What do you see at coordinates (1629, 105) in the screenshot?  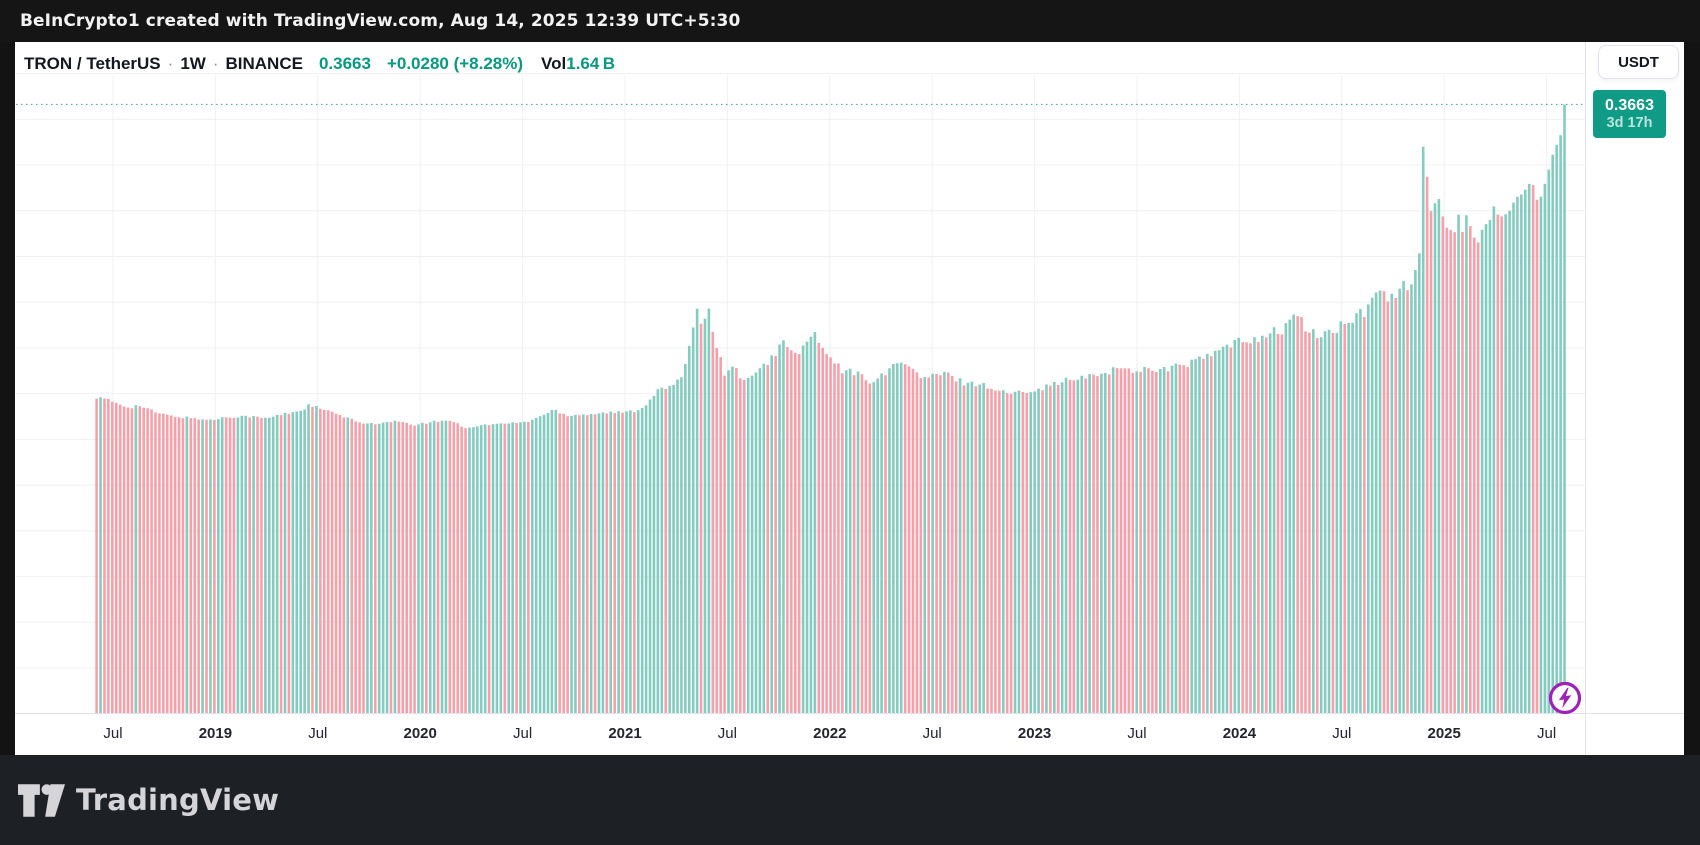 I see `last-price-value: 0.3663` at bounding box center [1629, 105].